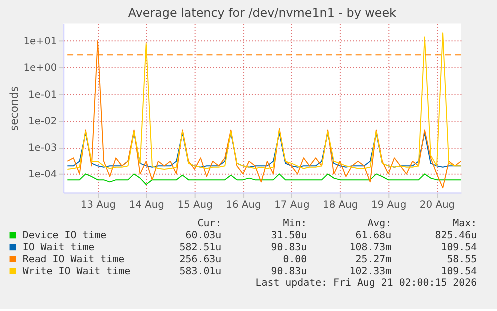 This screenshot has height=311, width=497. Describe the element at coordinates (289, 236) in the screenshot. I see `text: 31.50u` at that location.